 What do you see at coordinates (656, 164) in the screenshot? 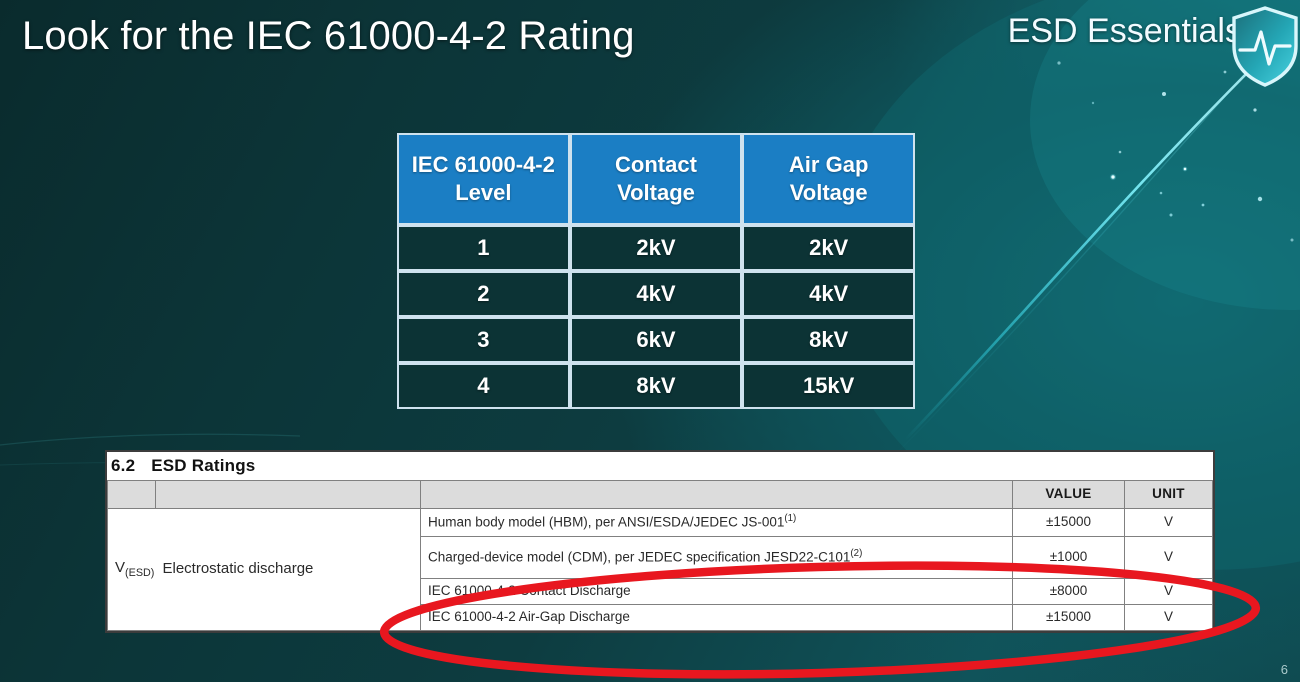
I see `header-line-1: Contact` at bounding box center [656, 164].